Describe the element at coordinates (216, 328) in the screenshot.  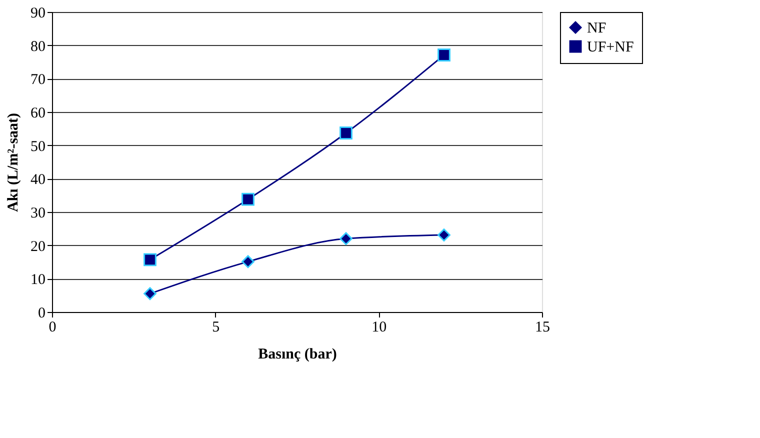
I see `x-tick-label: 5` at that location.